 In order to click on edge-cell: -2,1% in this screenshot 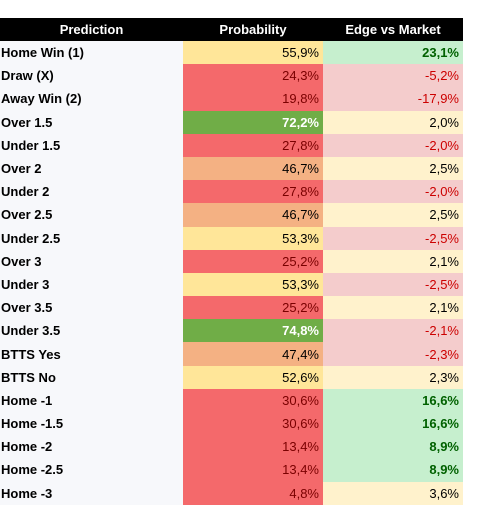, I will do `click(393, 331)`.